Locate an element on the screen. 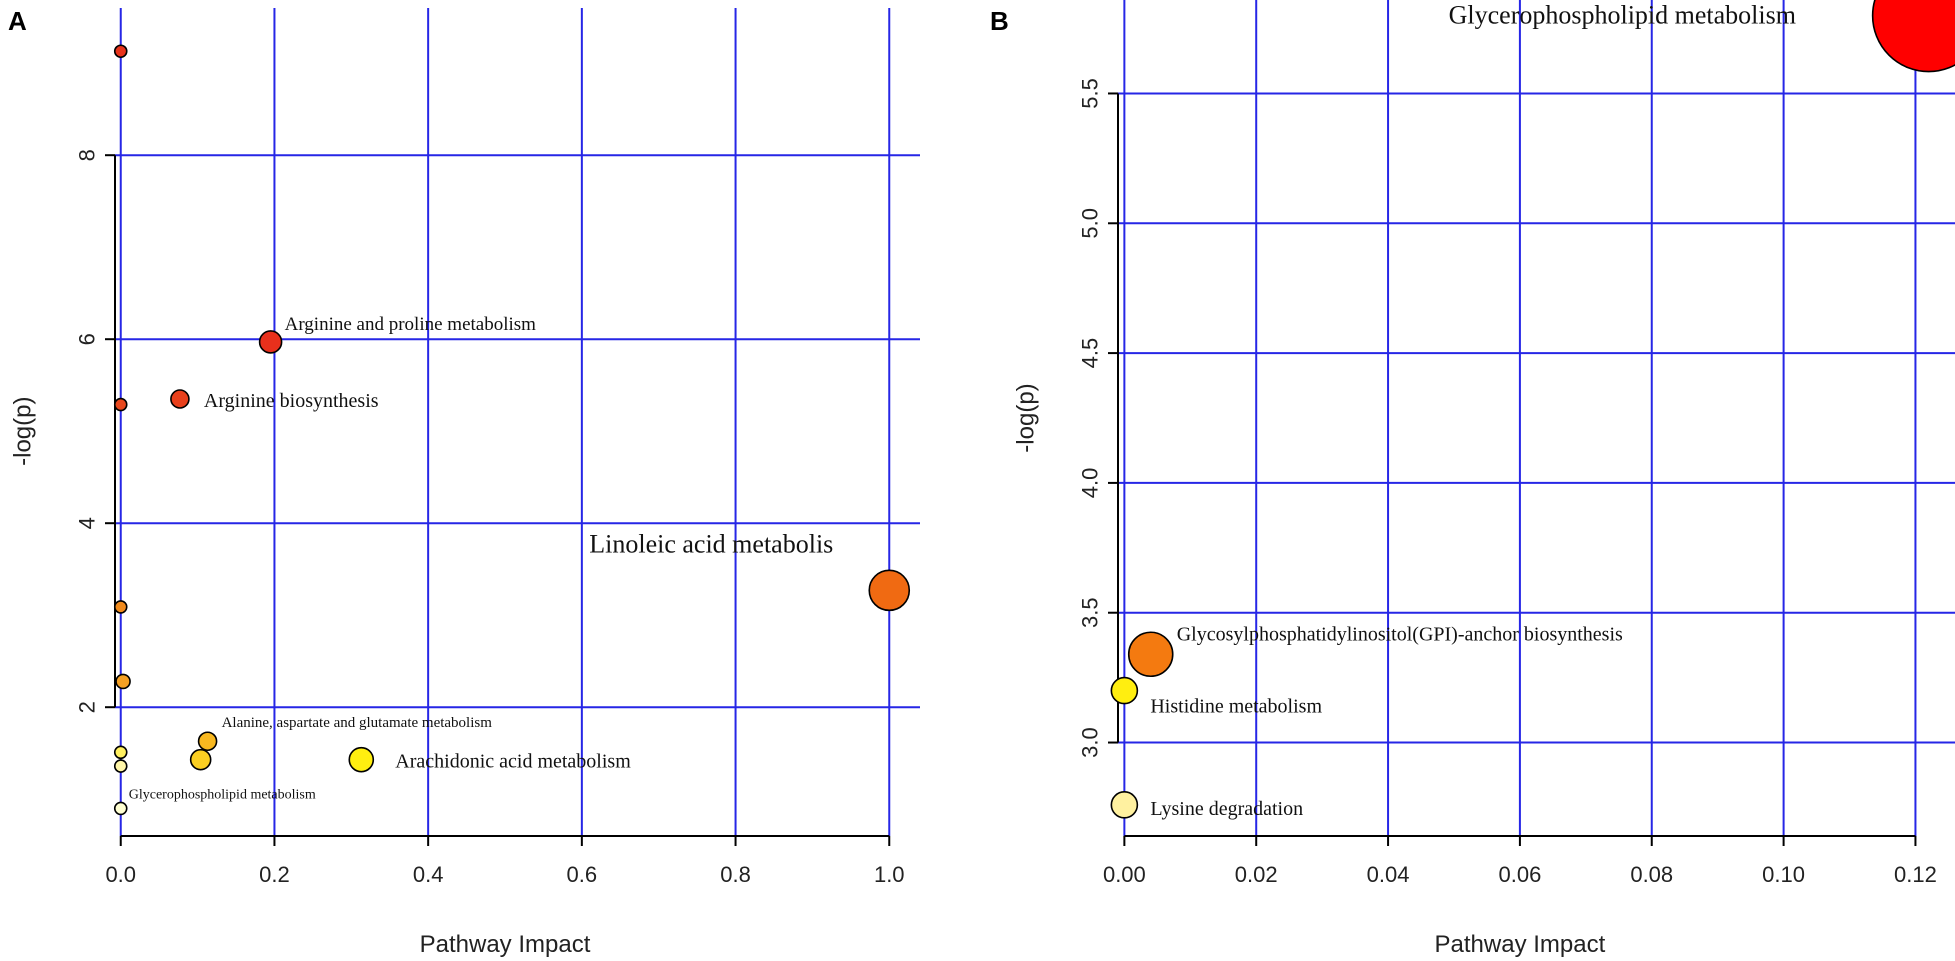 This screenshot has width=1955, height=961. panel-a-point-label-12: Glycerophospholipid metabolism is located at coordinates (222, 794).